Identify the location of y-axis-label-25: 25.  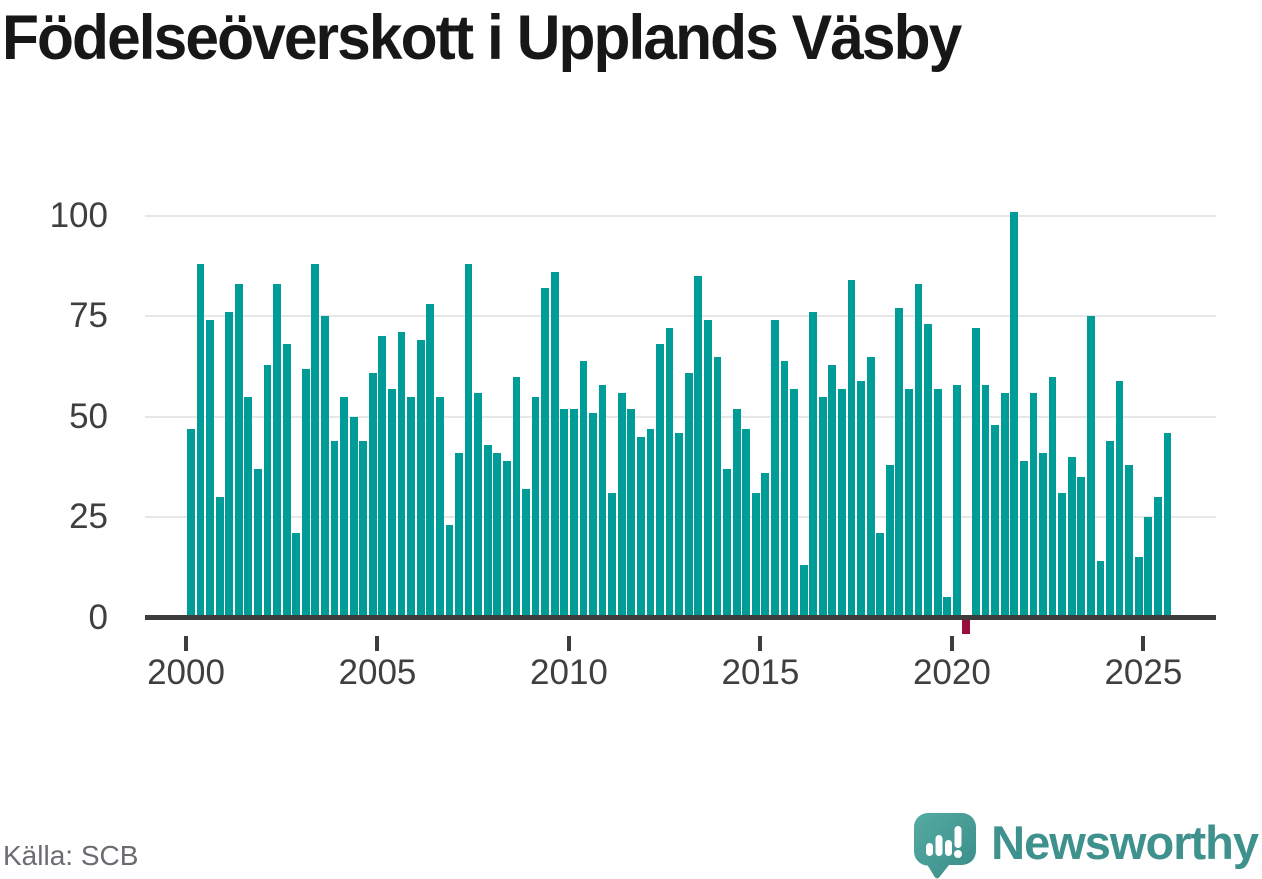
(88, 517).